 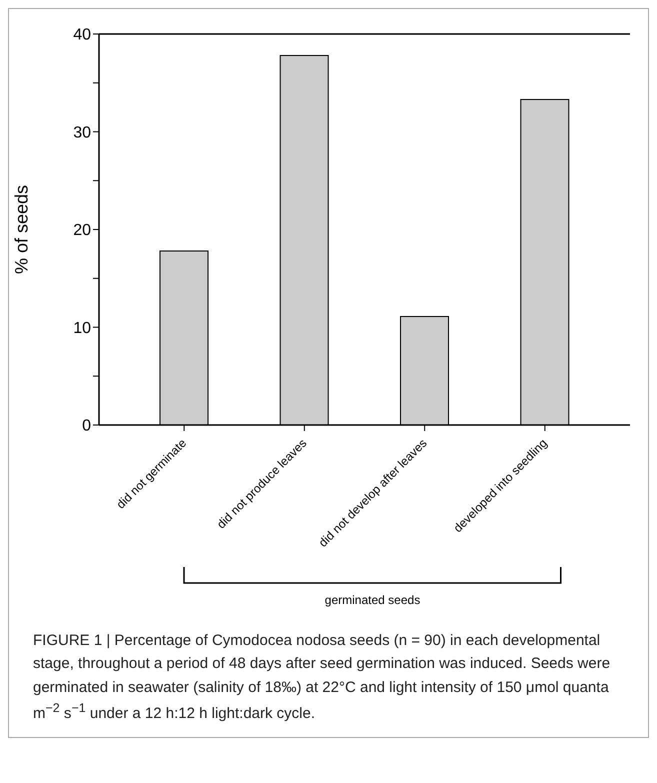 I want to click on y-tick-label: 20, so click(x=82, y=231).